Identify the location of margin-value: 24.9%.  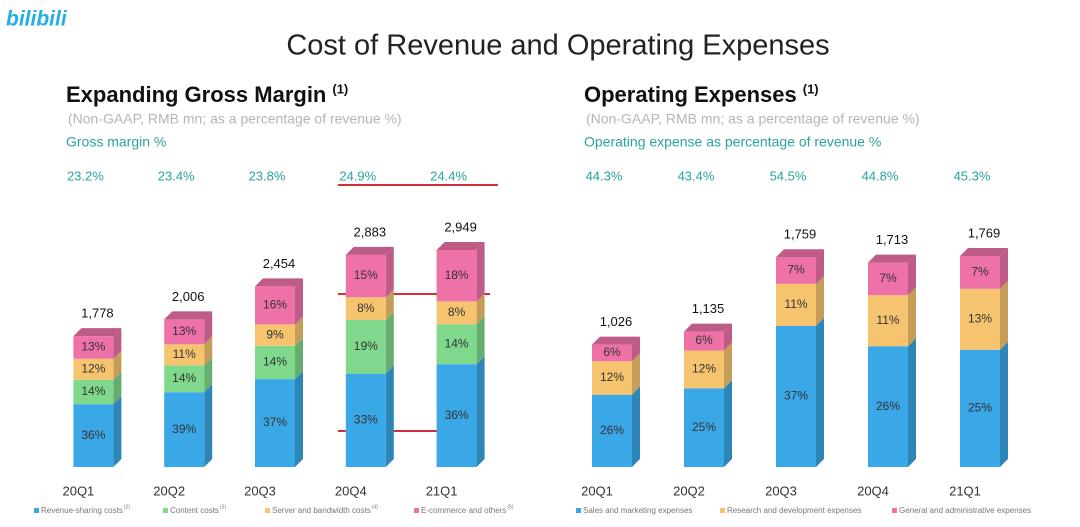
(357, 175).